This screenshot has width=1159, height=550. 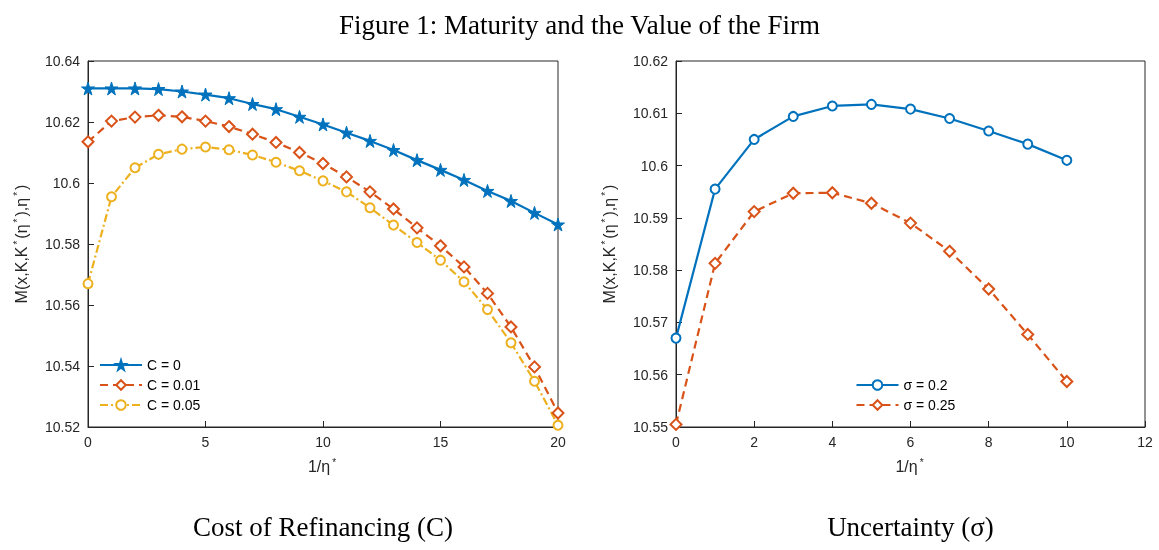 I want to click on chart-title: Figure 1: Maturity and the Value of the Firm, so click(x=579, y=25).